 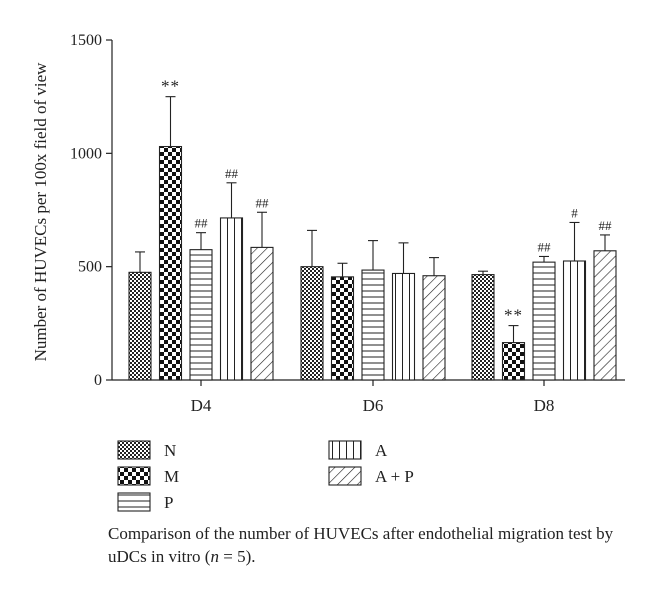 What do you see at coordinates (168, 502) in the screenshot?
I see `legend-label: P` at bounding box center [168, 502].